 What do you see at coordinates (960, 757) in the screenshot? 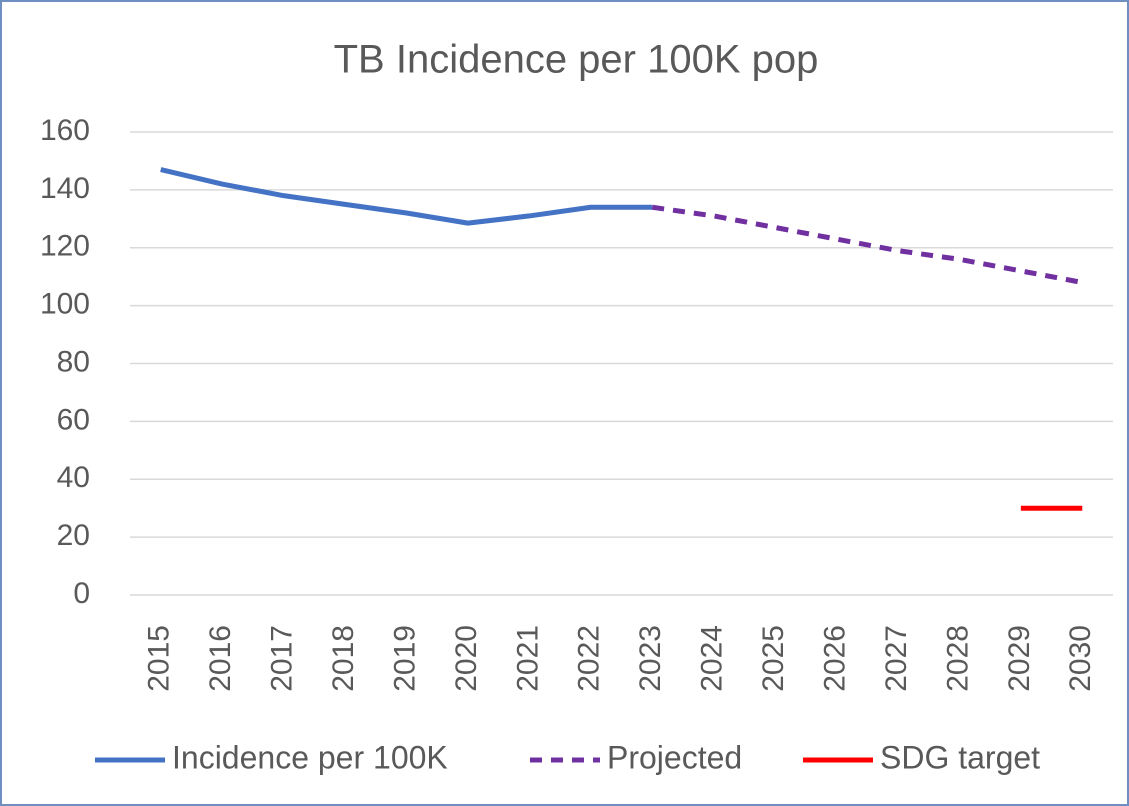
I see `legend-label: SDG target` at bounding box center [960, 757].